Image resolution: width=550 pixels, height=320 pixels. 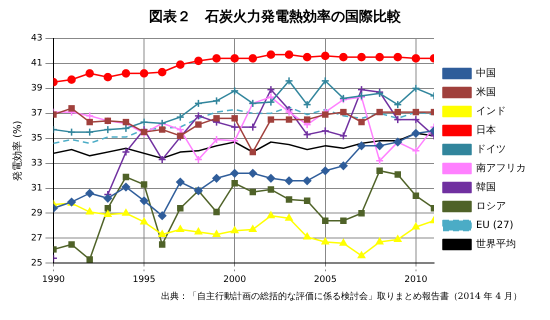 I want to click on y-tick-label: 43, so click(x=36, y=39).